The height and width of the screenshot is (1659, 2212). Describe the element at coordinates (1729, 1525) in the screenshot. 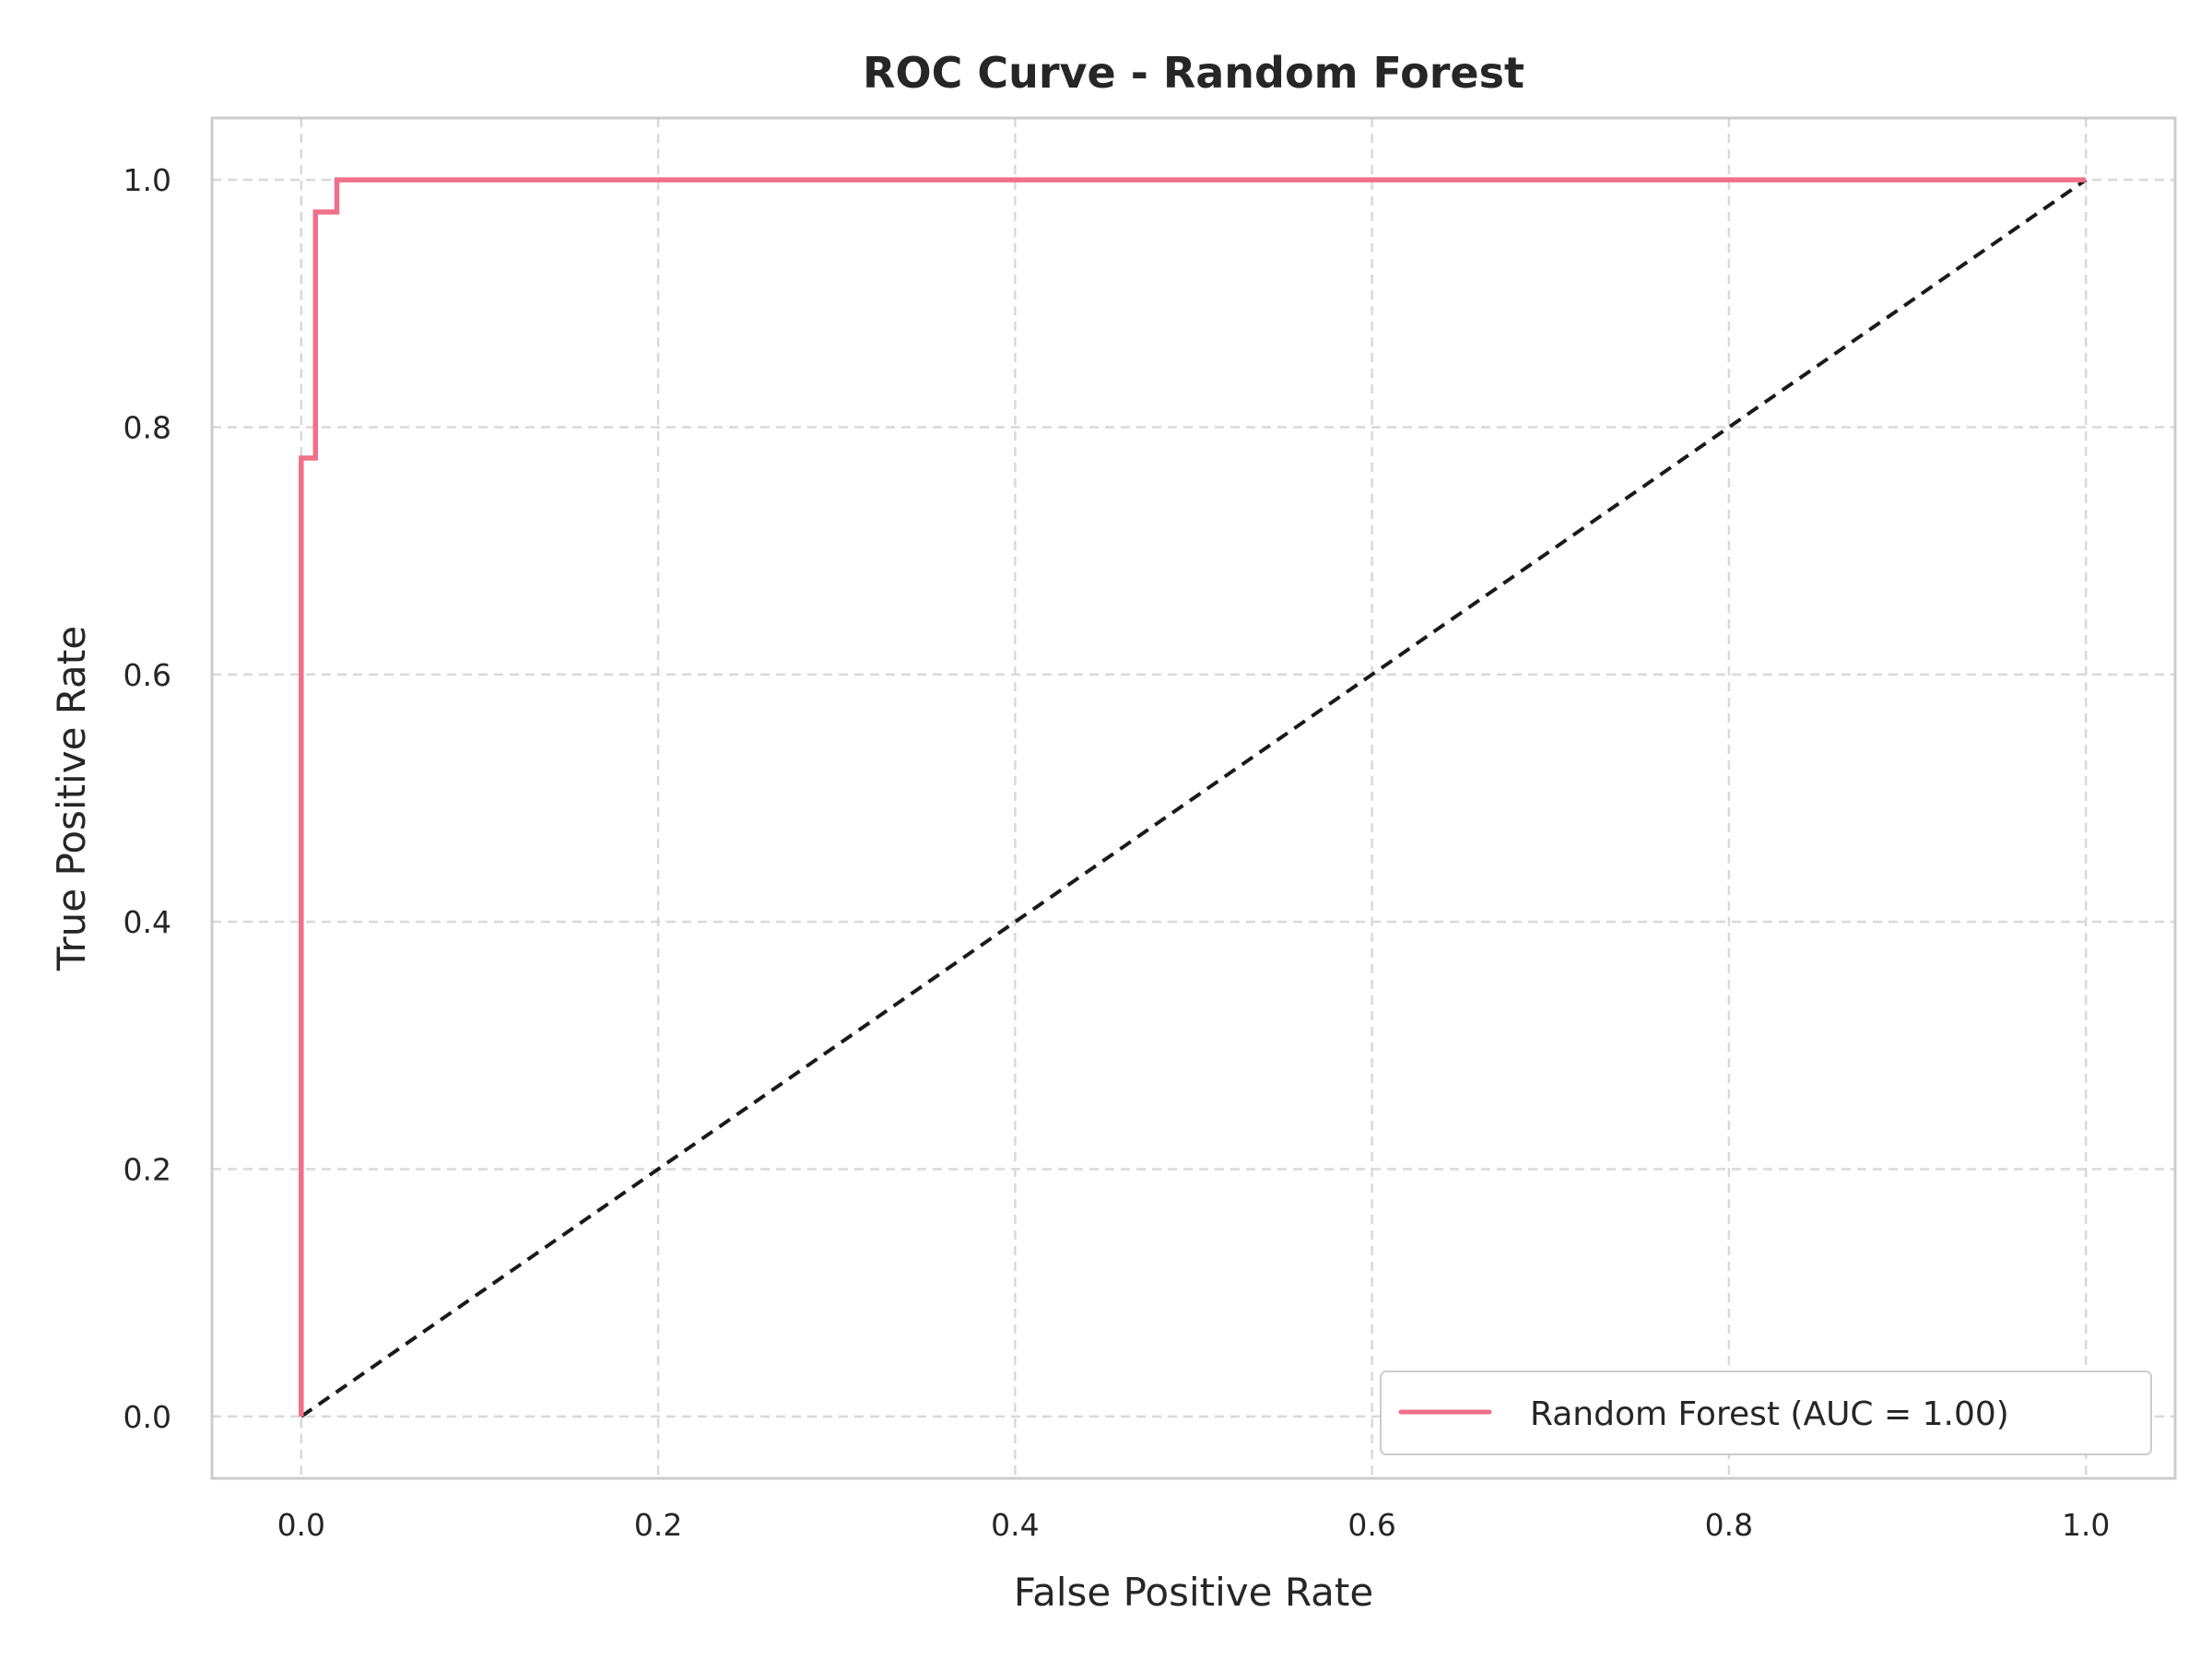

I see `x-tick-label: 0.8` at that location.